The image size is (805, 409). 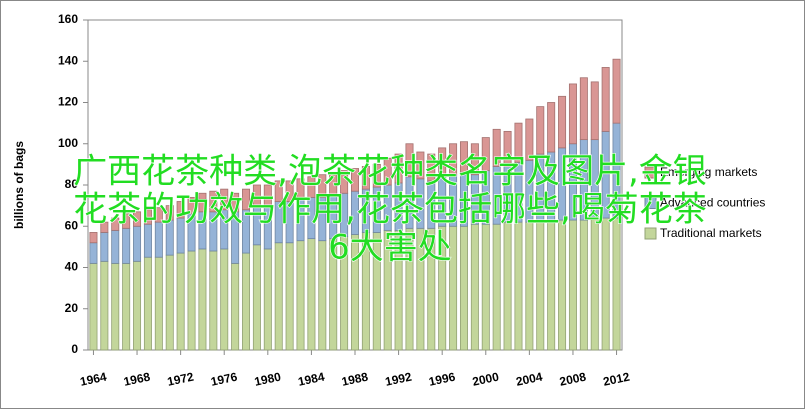 What do you see at coordinates (74, 349) in the screenshot?
I see `y-tick-label: 0` at bounding box center [74, 349].